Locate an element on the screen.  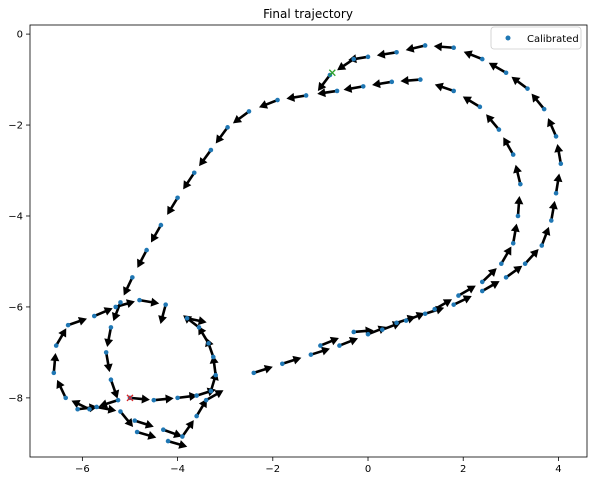
x-tick-label: 0 is located at coordinates (368, 469).